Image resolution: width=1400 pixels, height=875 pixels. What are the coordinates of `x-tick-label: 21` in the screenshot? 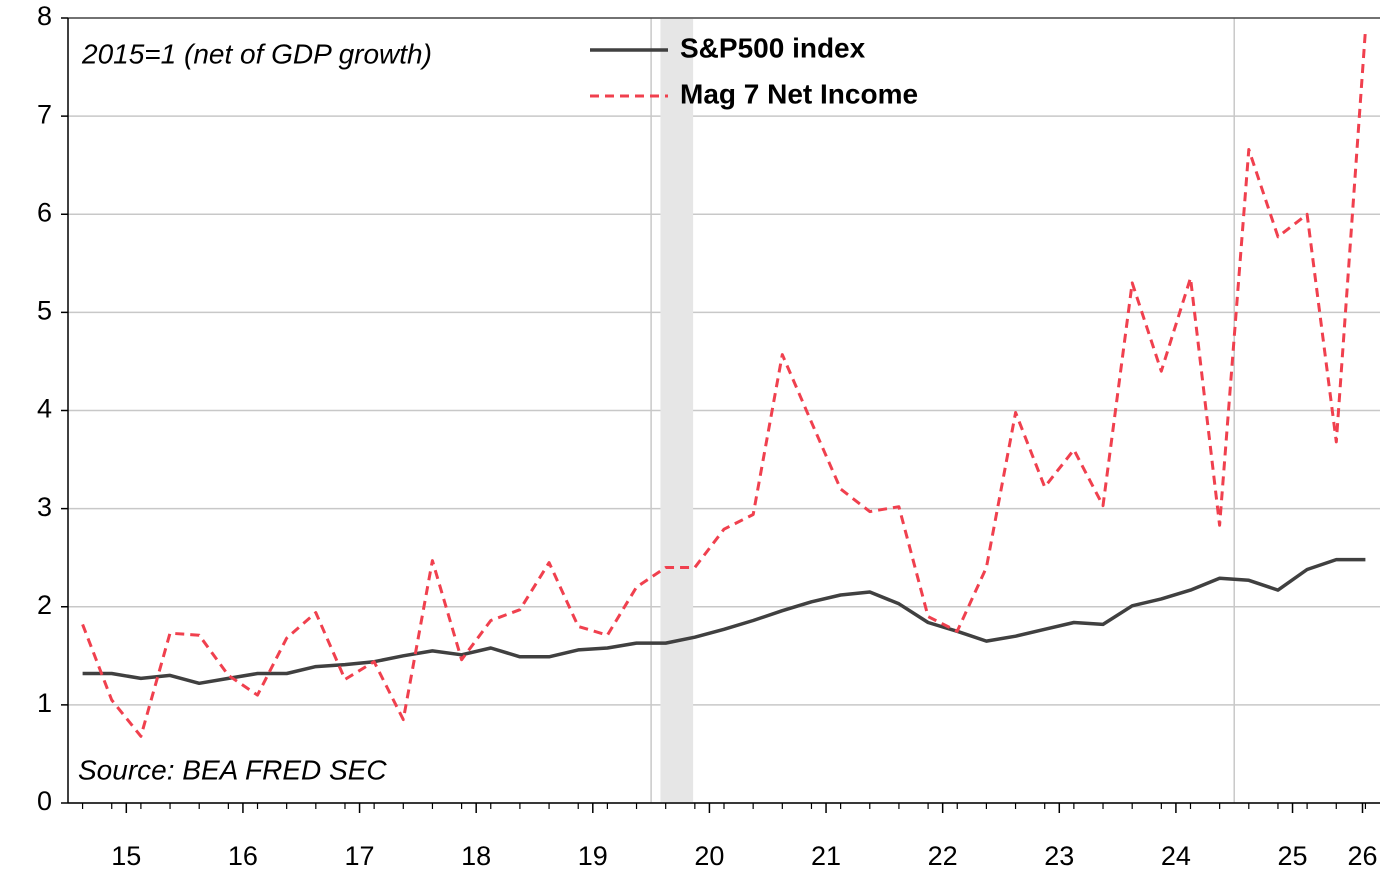 It's located at (826, 856).